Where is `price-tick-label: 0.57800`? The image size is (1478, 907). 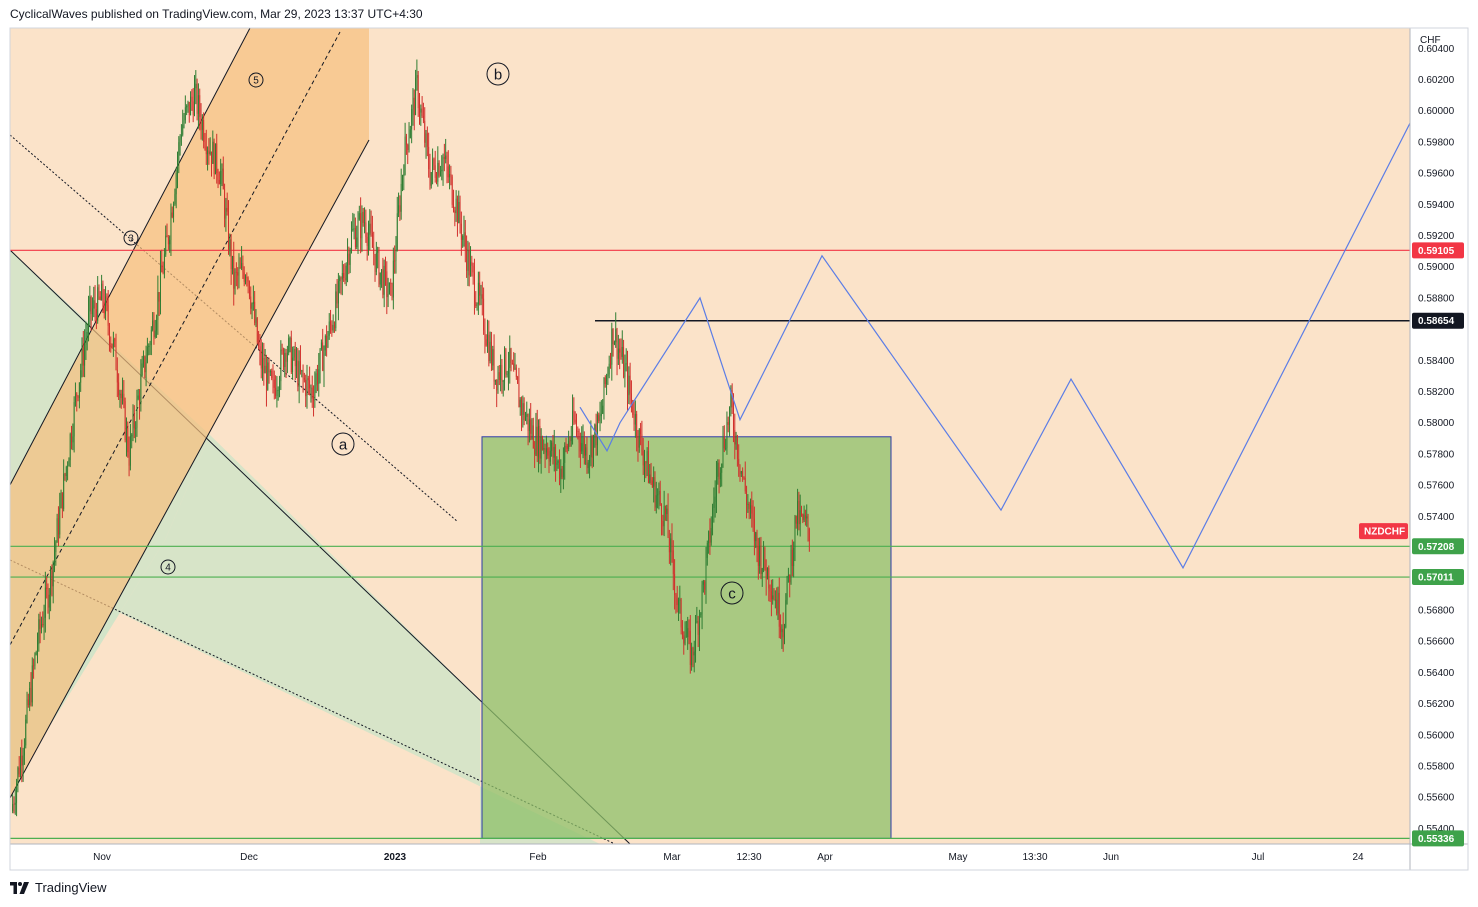 price-tick-label: 0.57800 is located at coordinates (1436, 454).